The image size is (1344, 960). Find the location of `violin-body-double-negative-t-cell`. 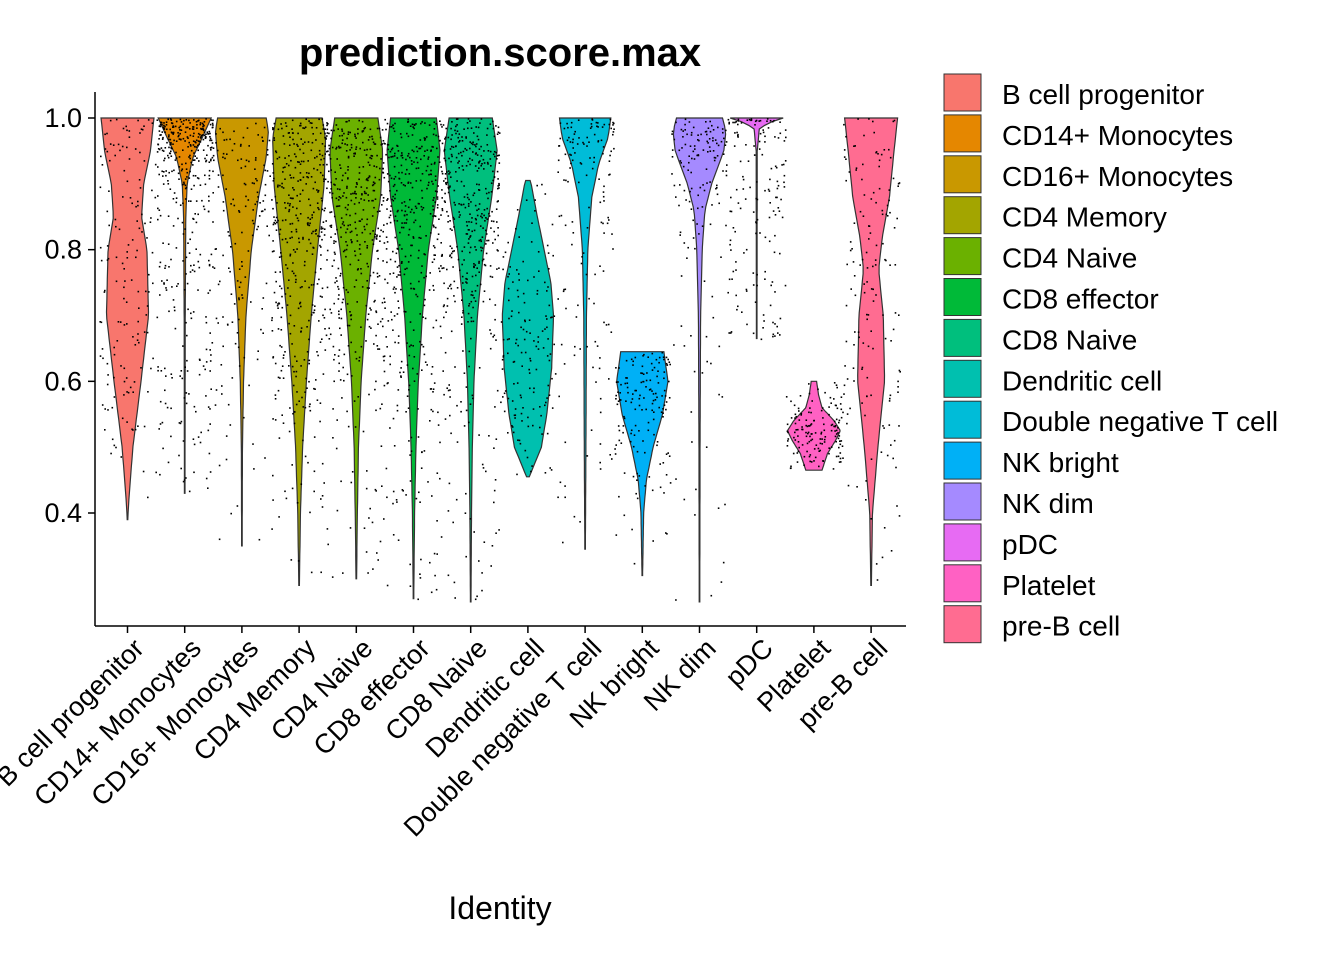

violin-body-double-negative-t-cell is located at coordinates (585, 333).